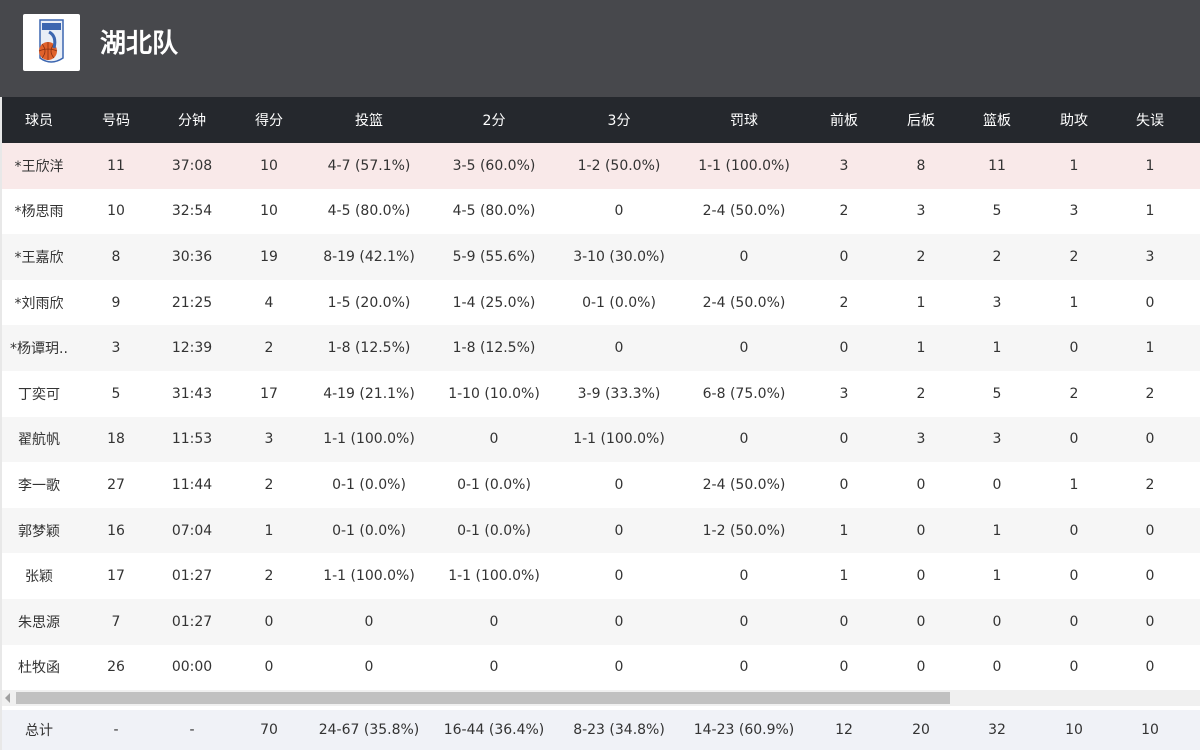 Image resolution: width=1200 pixels, height=750 pixels. Describe the element at coordinates (269, 439) in the screenshot. I see `cell-points: 3` at that location.